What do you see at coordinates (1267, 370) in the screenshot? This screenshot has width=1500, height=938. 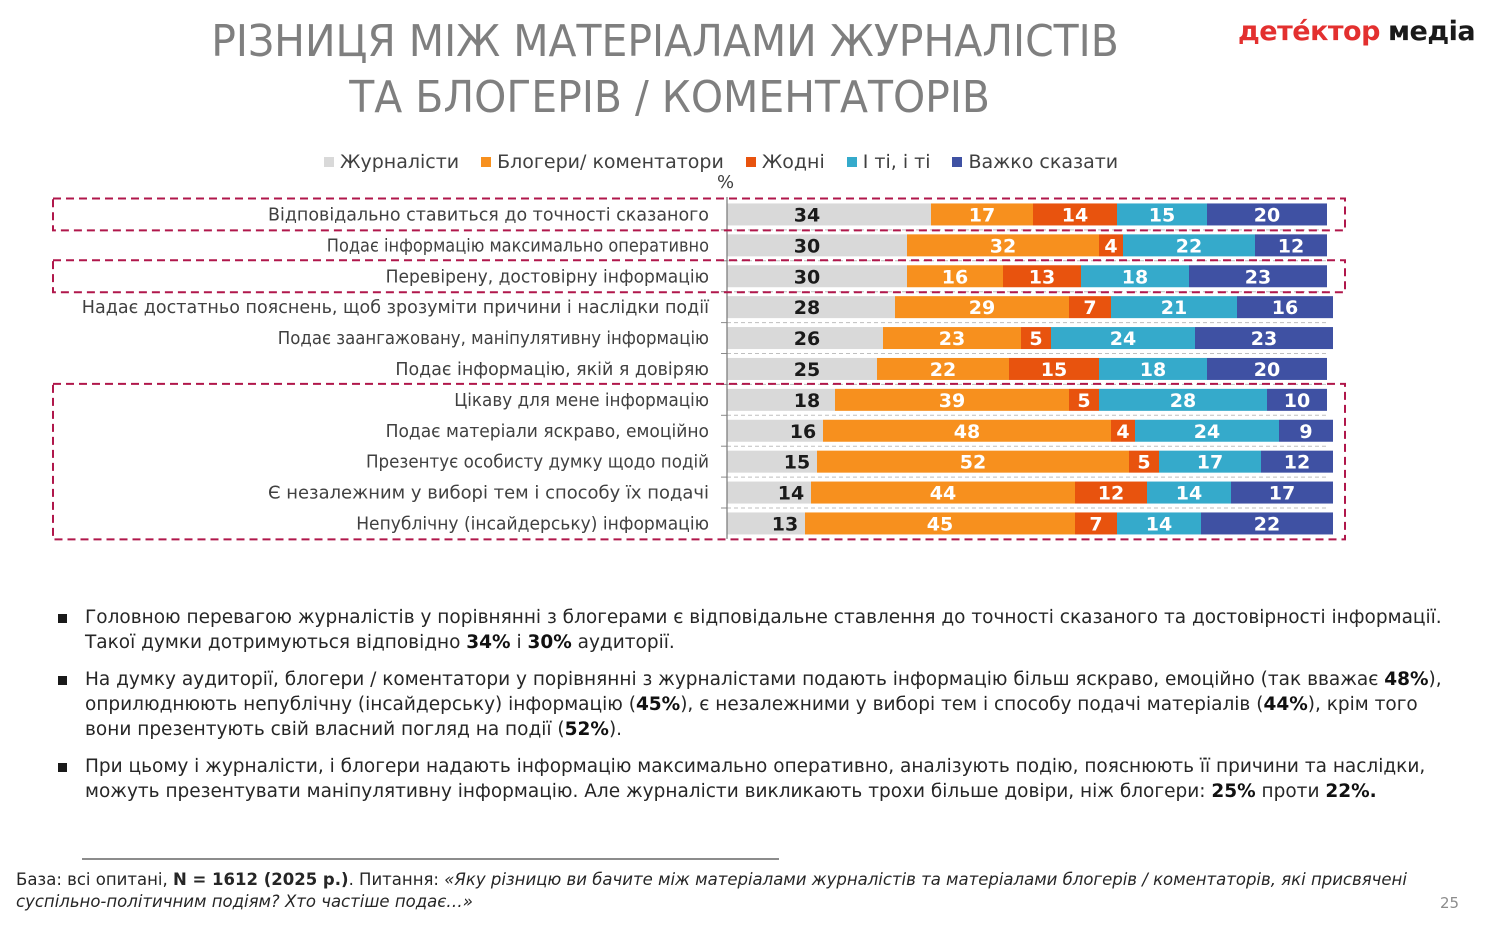 I see `data-label: 20` at bounding box center [1267, 370].